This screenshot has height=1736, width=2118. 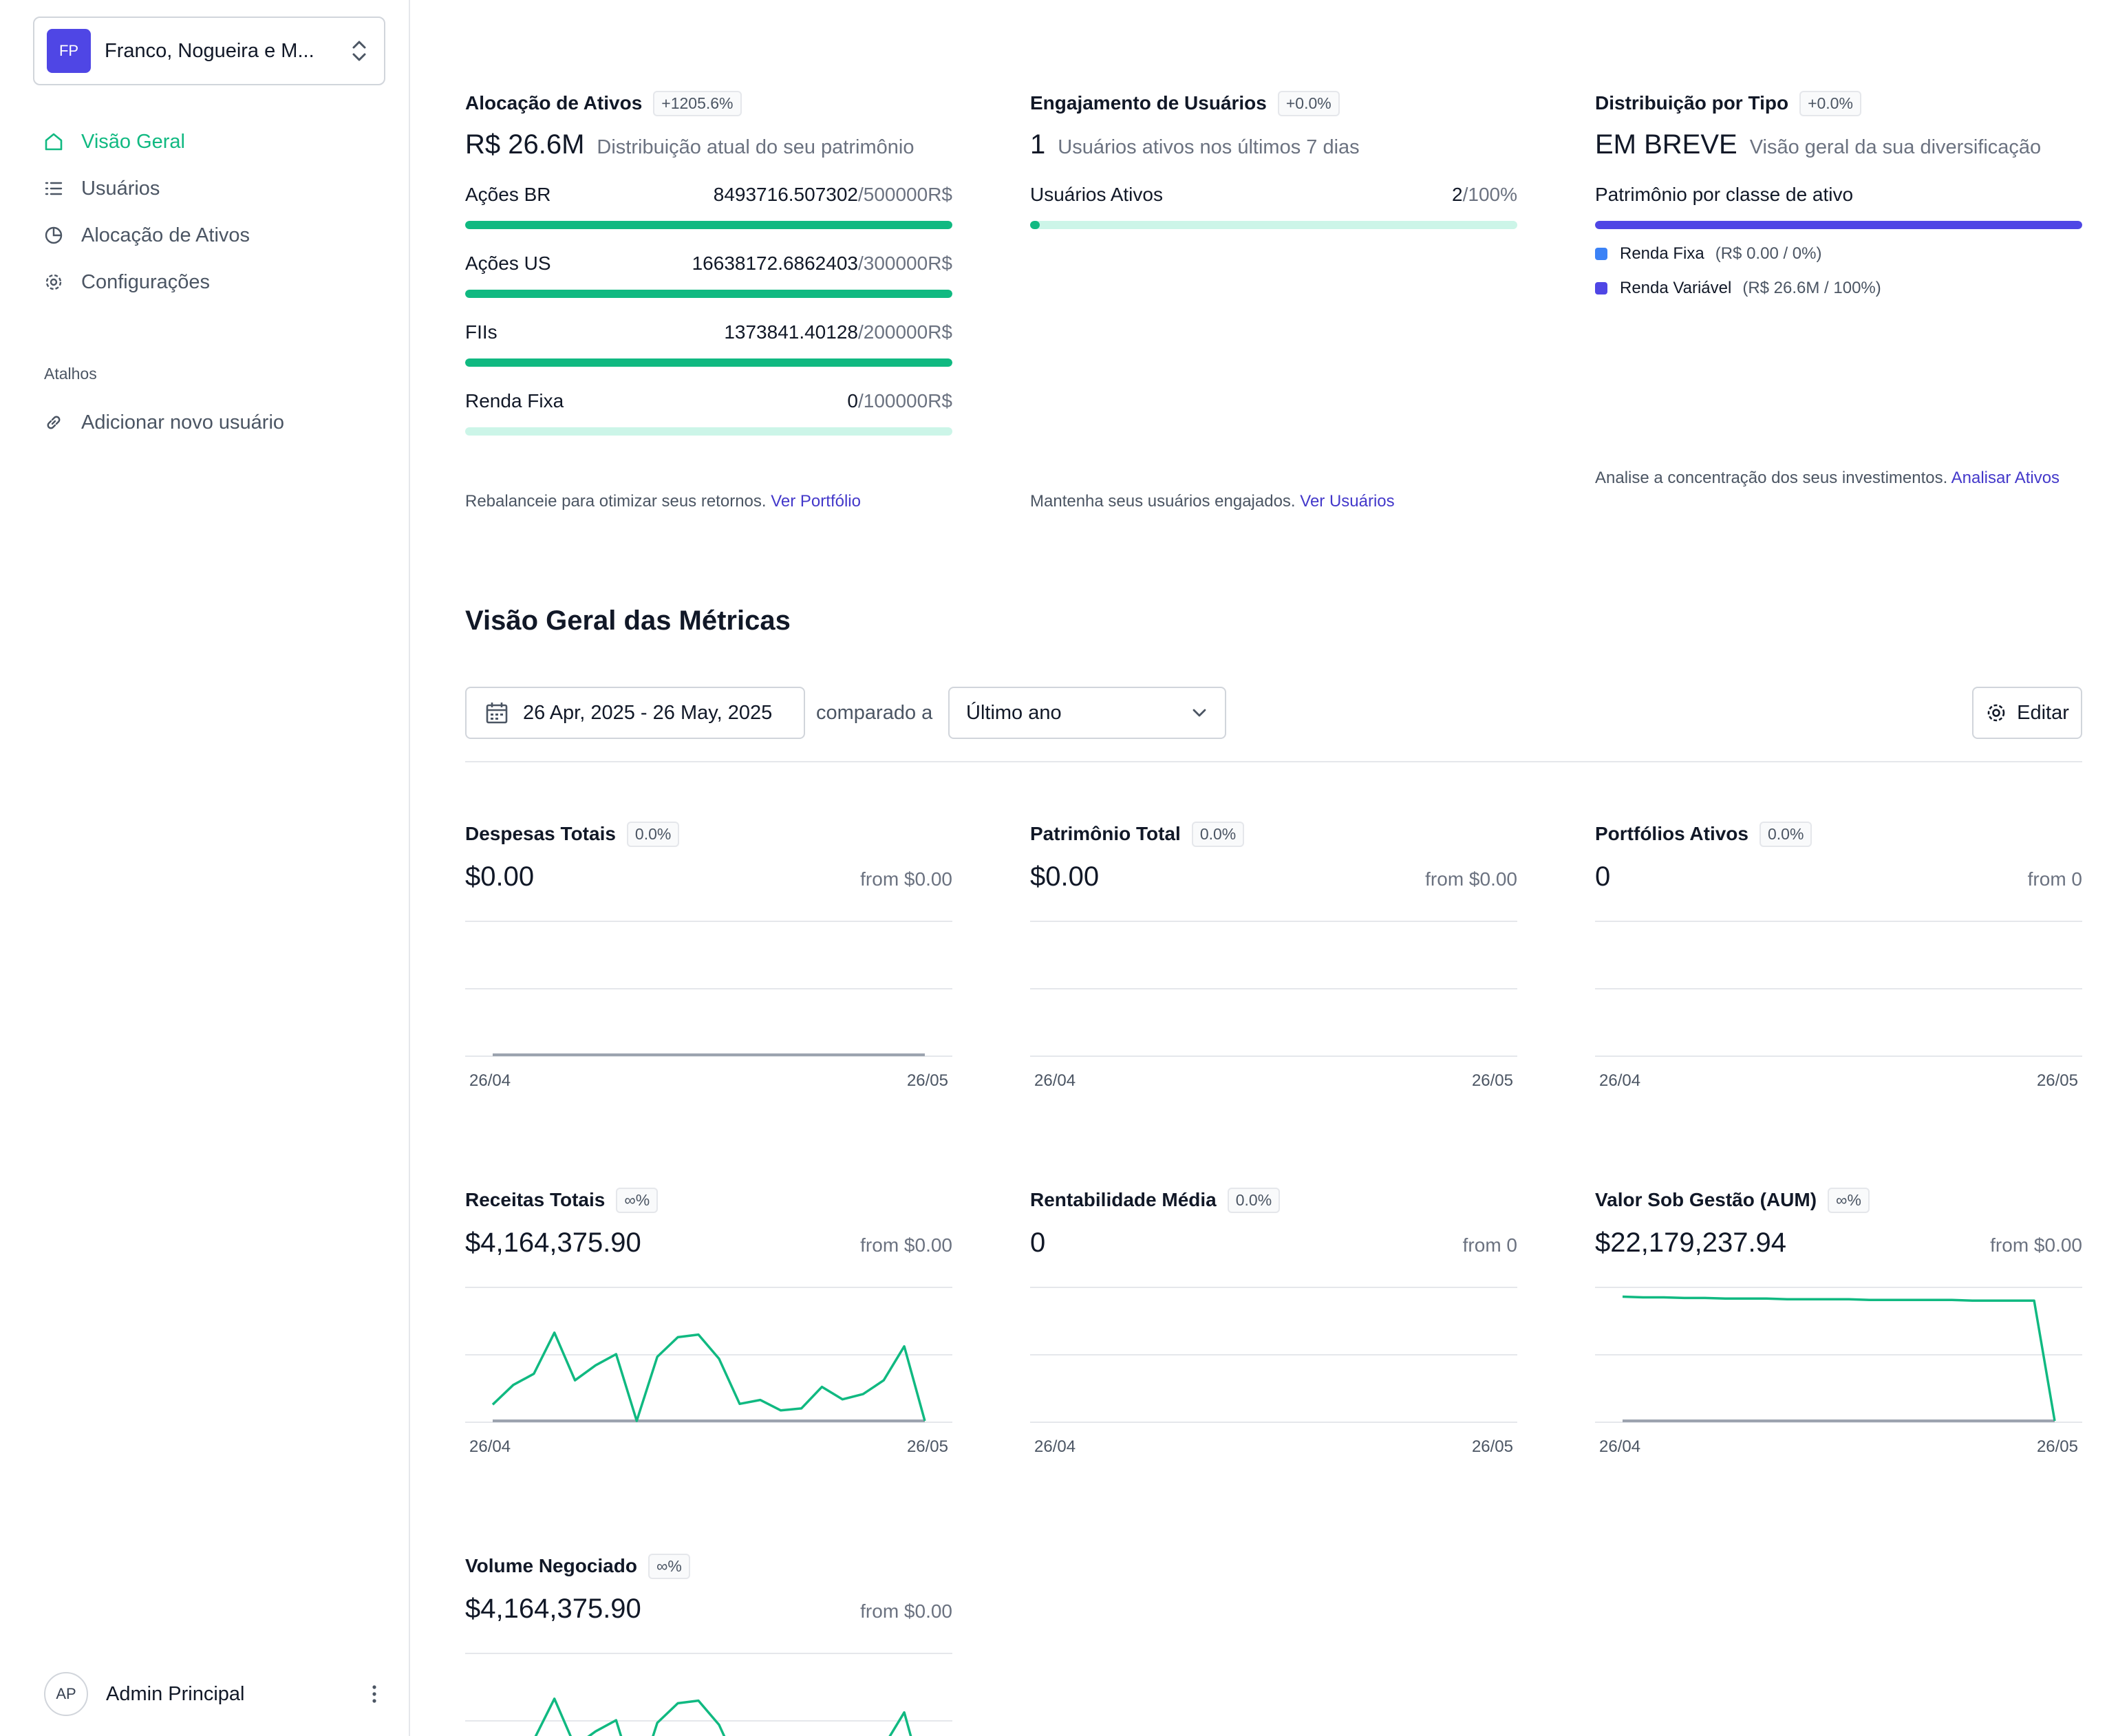 I want to click on change-badge: 0.0%, so click(x=1785, y=834).